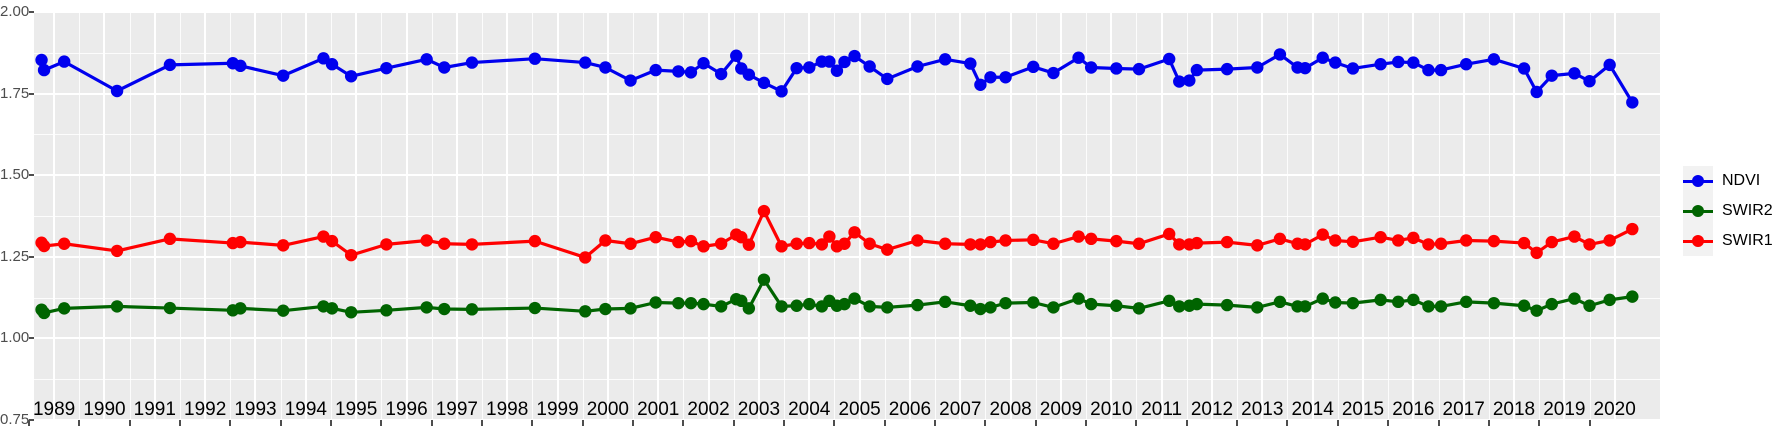 This screenshot has height=442, width=1773. Describe the element at coordinates (847, 53) in the screenshot. I see `gridline-y-minor` at that location.